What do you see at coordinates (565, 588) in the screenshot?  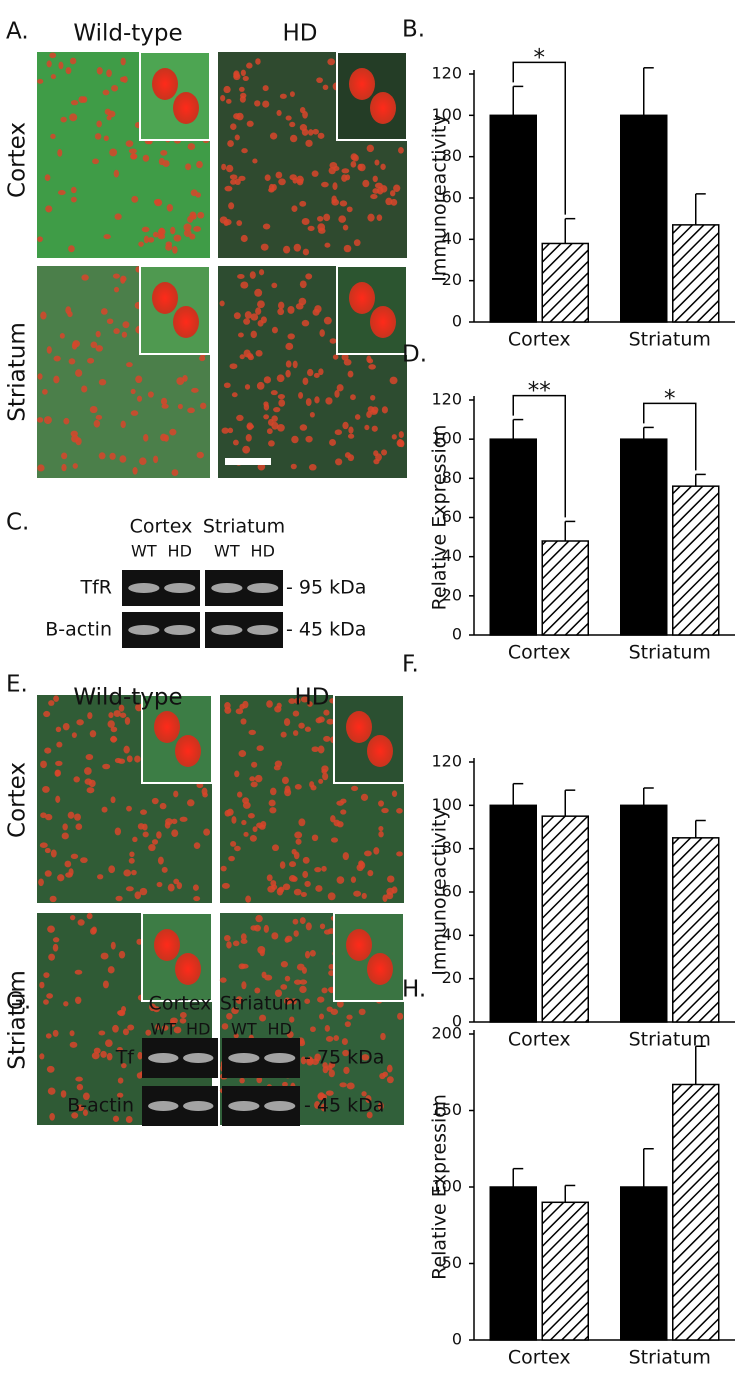 I see `bar` at bounding box center [565, 588].